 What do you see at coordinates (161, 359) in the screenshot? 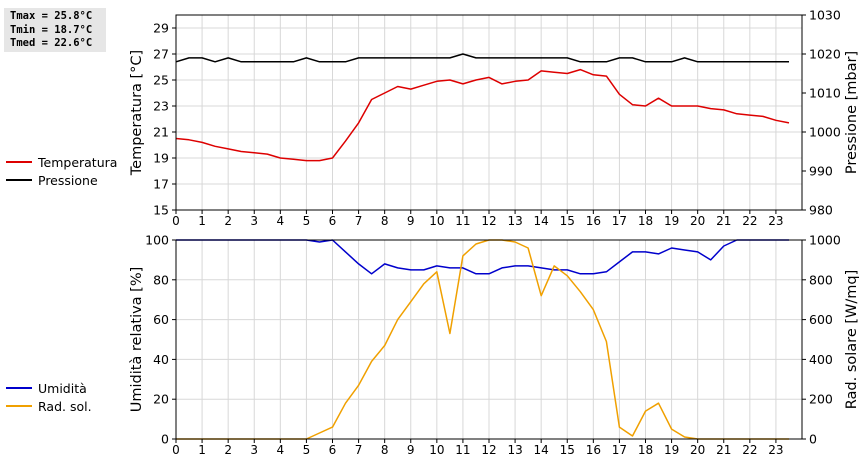
I see `y-tick-label: 40` at bounding box center [161, 359].